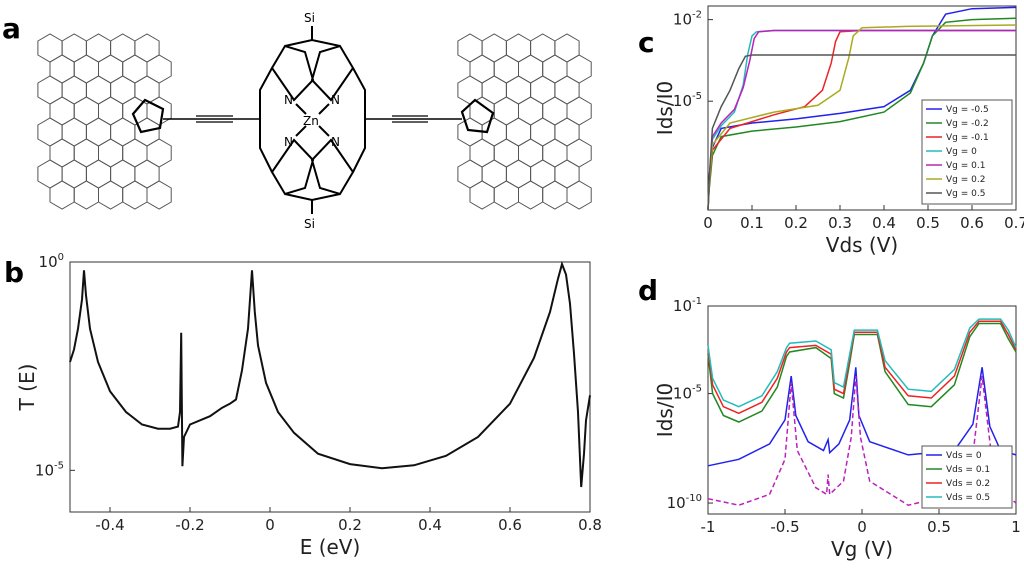  I want to click on legend-entry: Vds = 0.5, so click(968, 498).